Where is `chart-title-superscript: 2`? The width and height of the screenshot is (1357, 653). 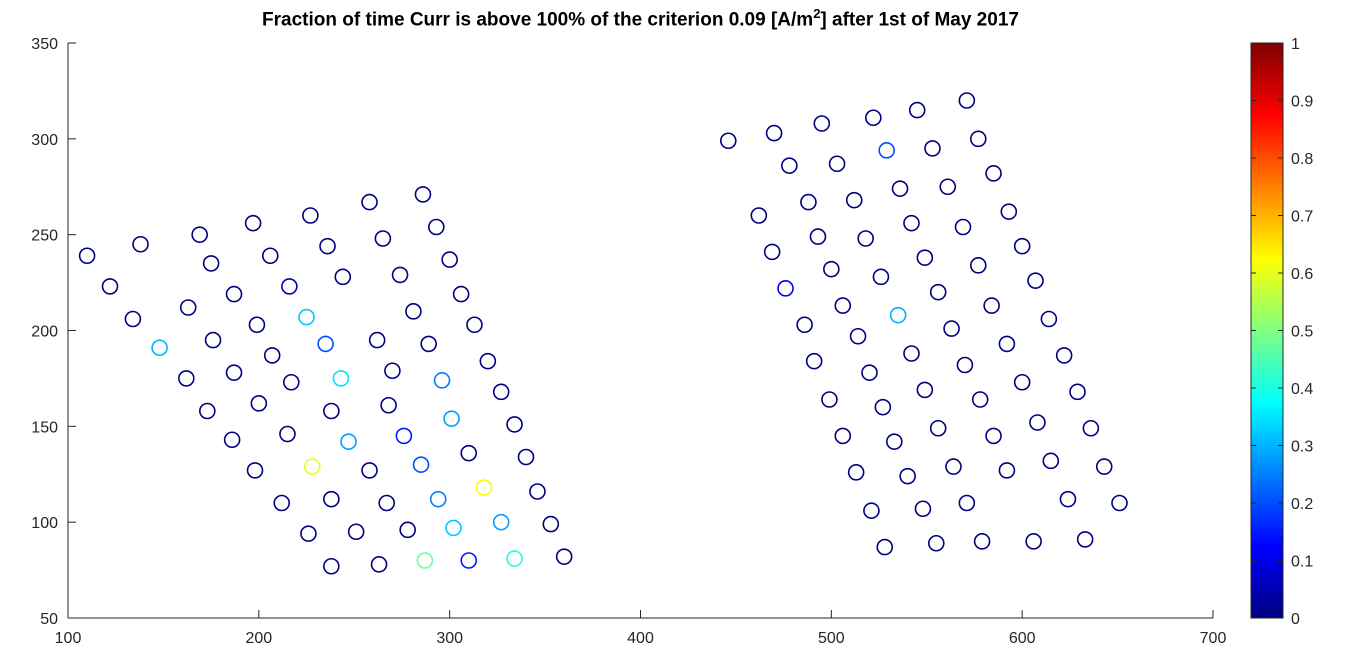
chart-title-superscript: 2 is located at coordinates (817, 13).